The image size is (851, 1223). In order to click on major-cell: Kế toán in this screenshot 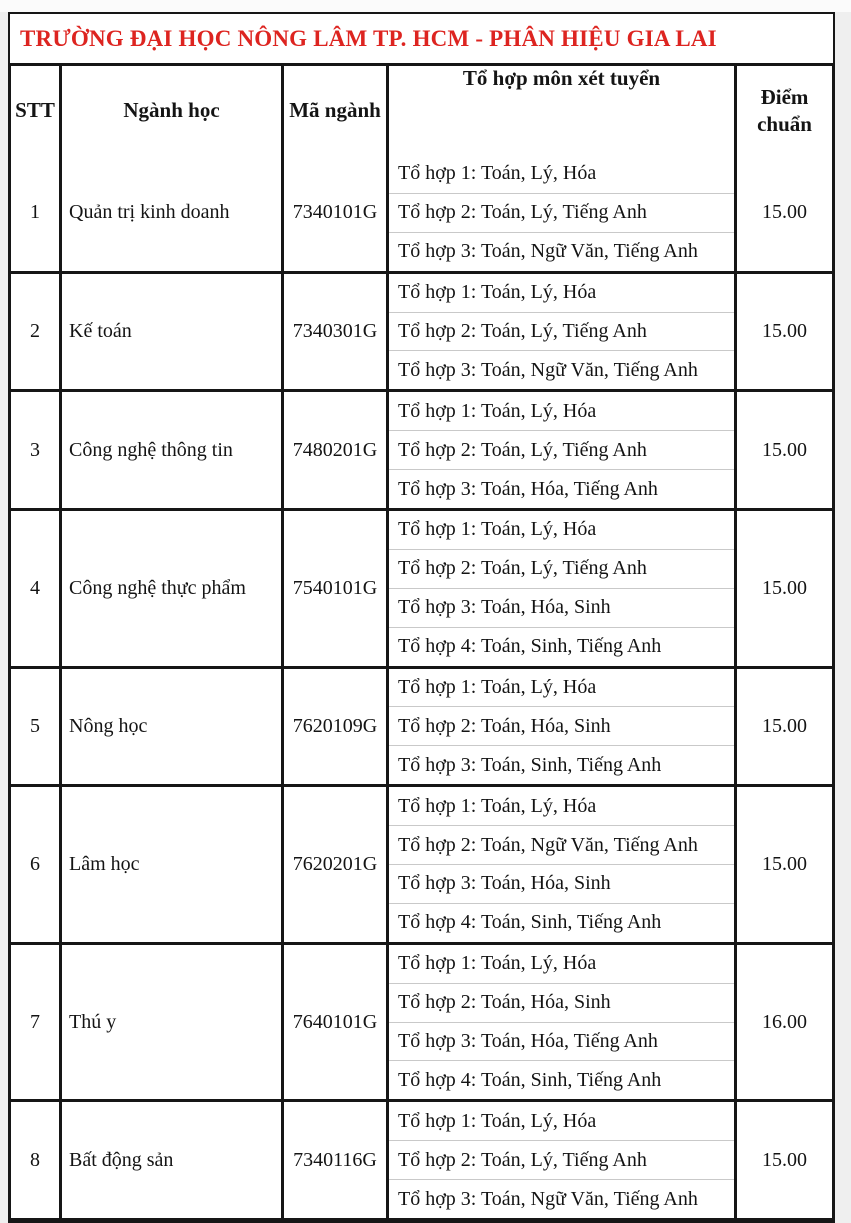, I will do `click(170, 331)`.